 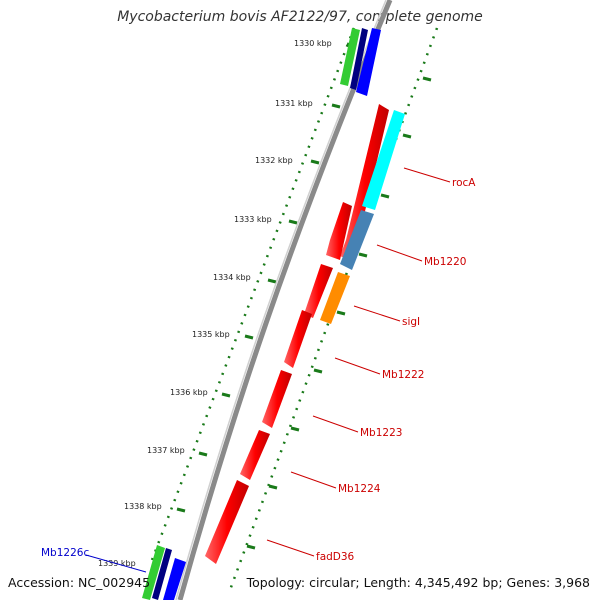 I want to click on tick-label: 1332 kbp, so click(x=274, y=160).